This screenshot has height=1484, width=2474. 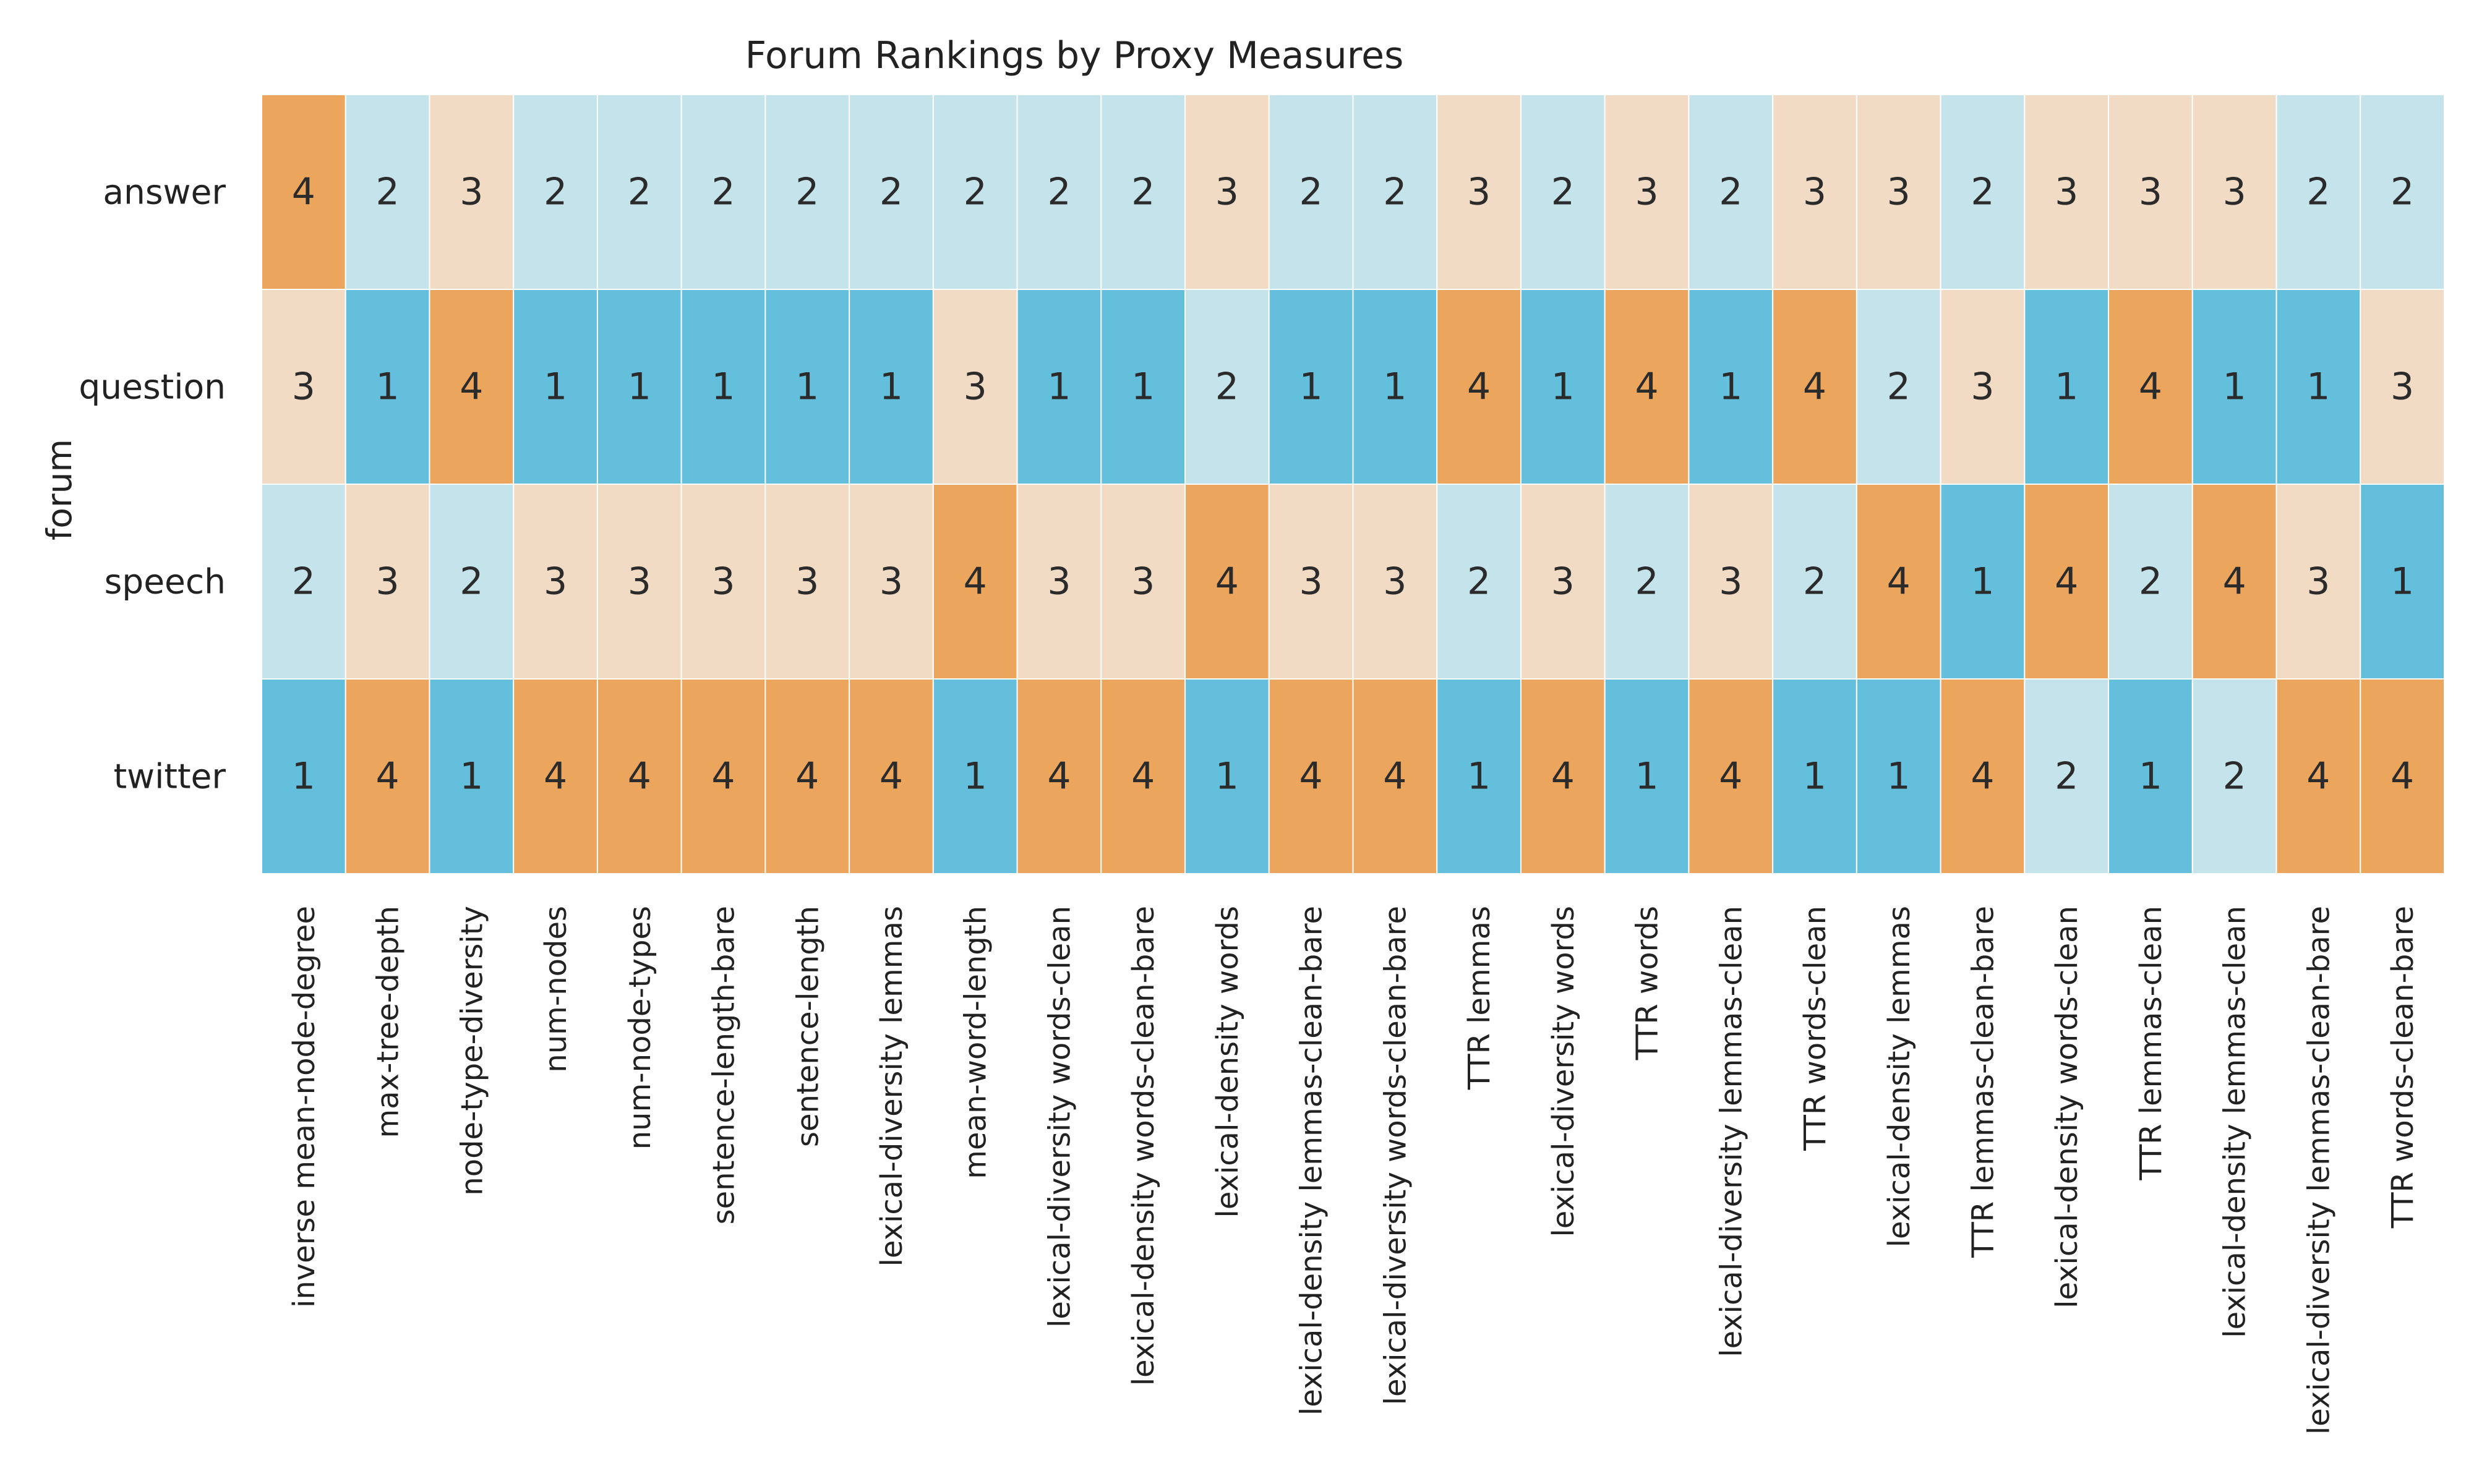 What do you see at coordinates (2151, 1043) in the screenshot?
I see `column-label-ttr-lemmas-clean: TTR lemmas-clean` at bounding box center [2151, 1043].